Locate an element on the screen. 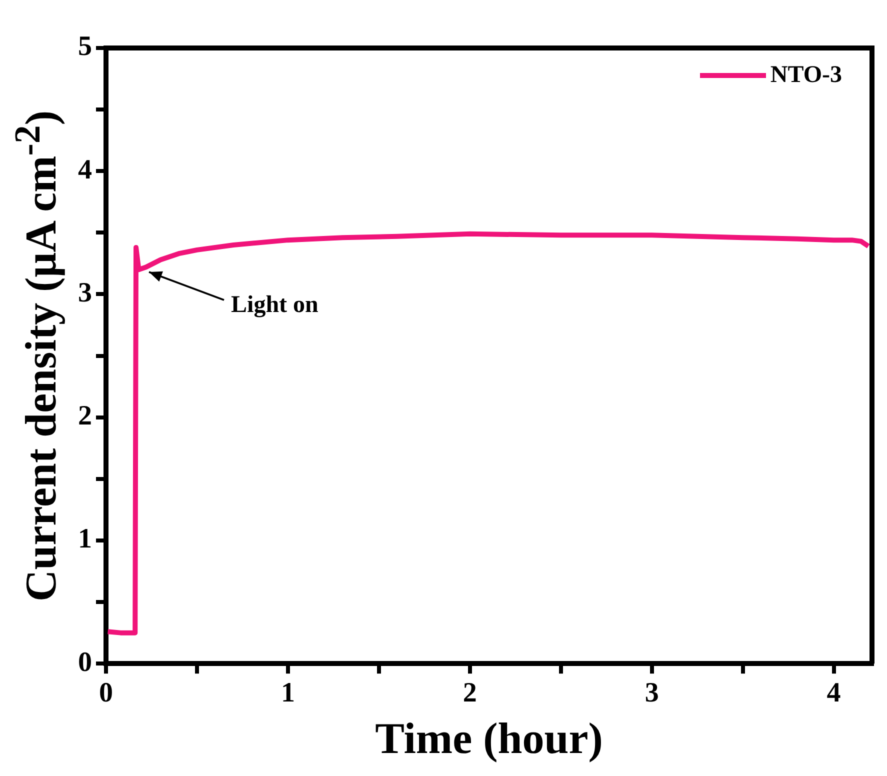  x-tick-label: 1 is located at coordinates (287, 693).